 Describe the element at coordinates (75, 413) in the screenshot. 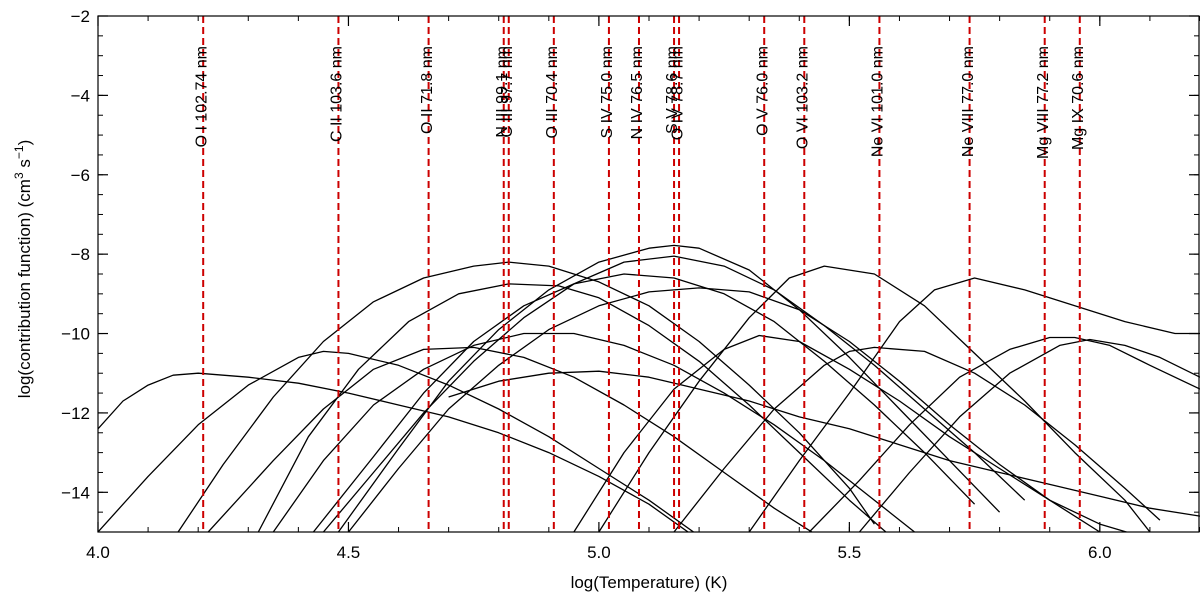

I see `y-tick-label: −12` at that location.